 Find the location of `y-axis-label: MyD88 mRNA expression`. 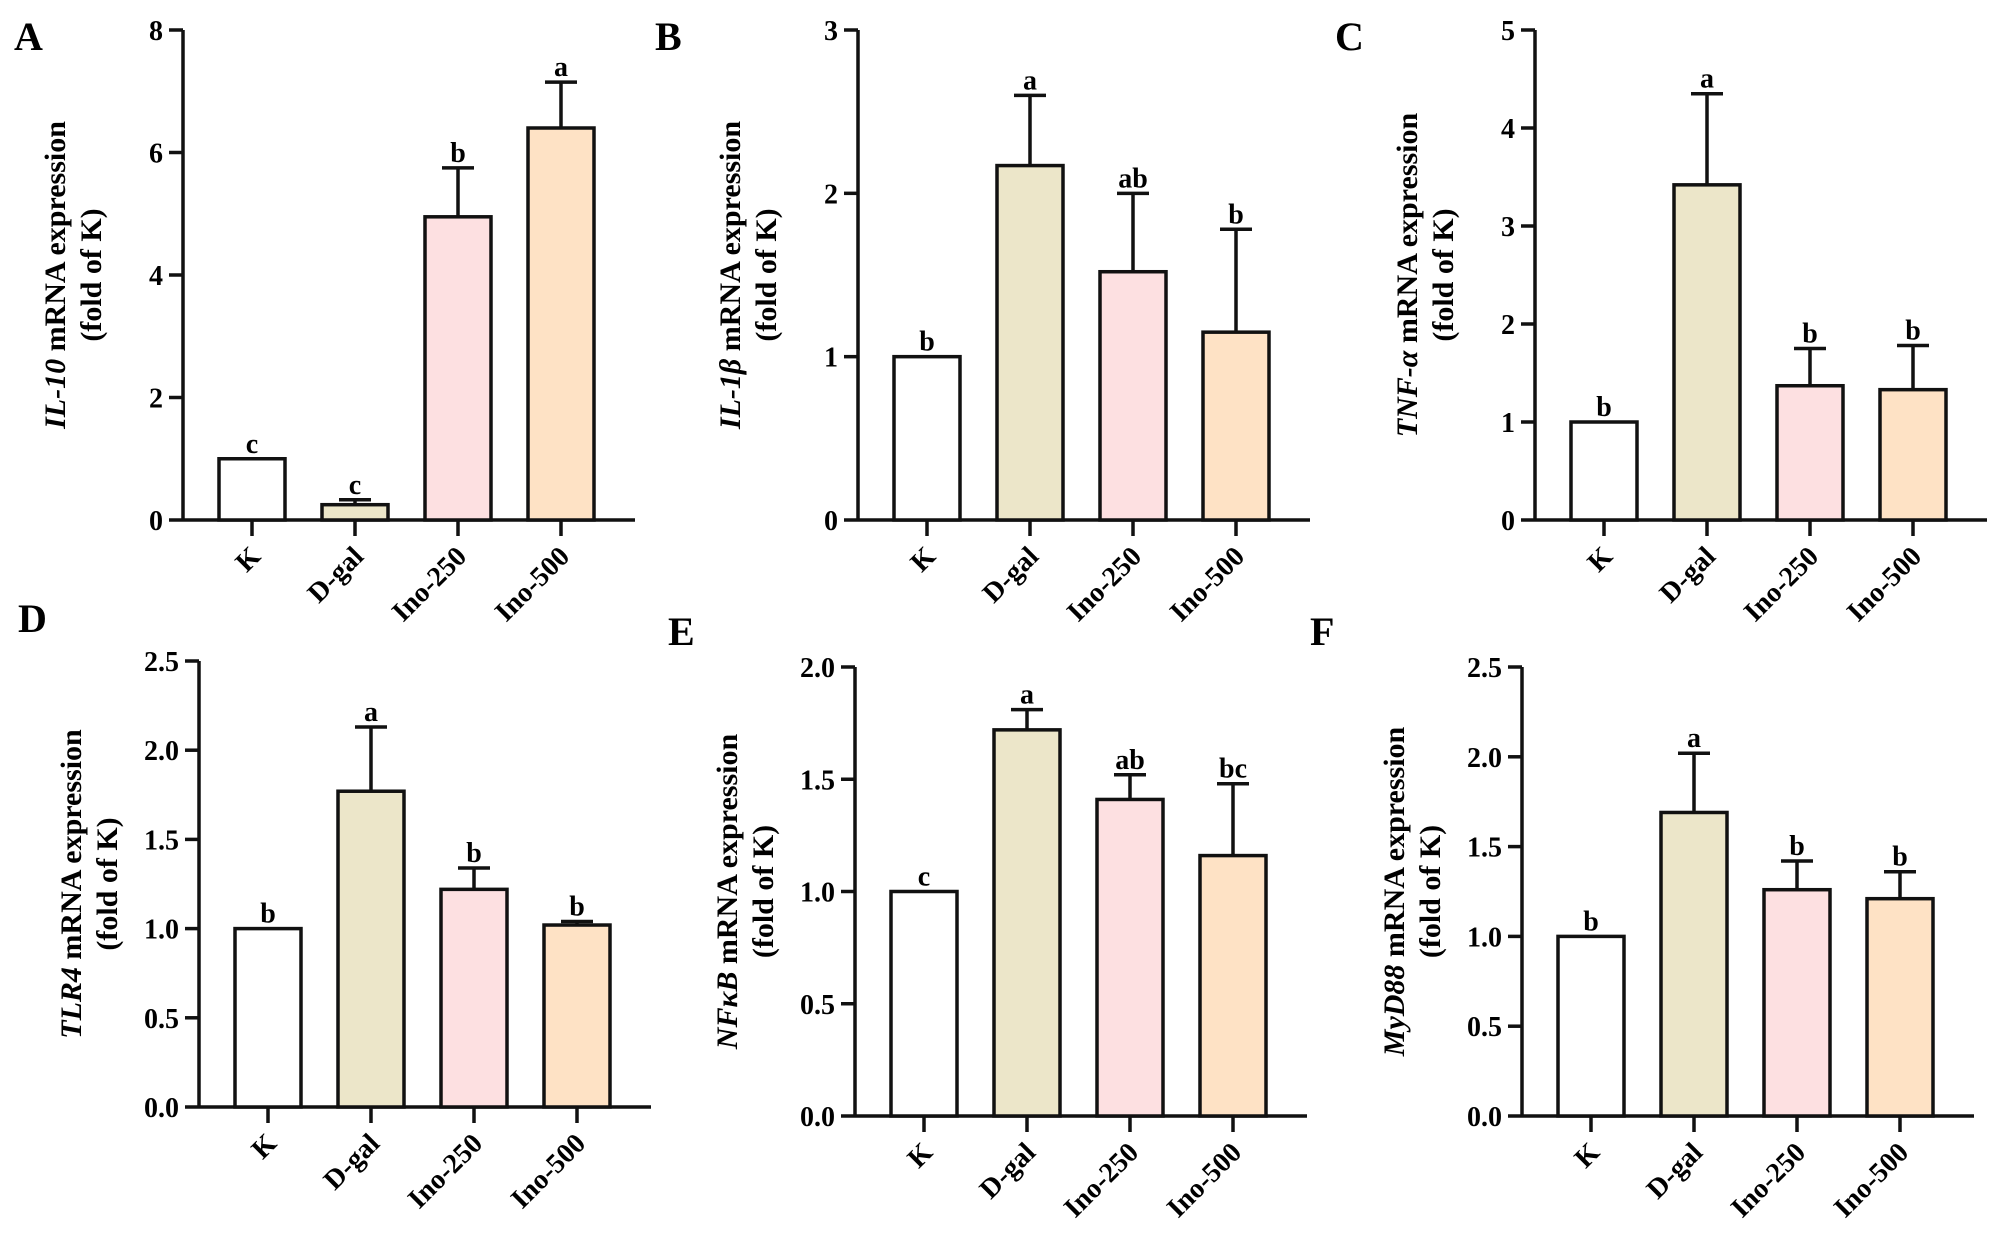

y-axis-label: MyD88 mRNA expression is located at coordinates (1394, 891).